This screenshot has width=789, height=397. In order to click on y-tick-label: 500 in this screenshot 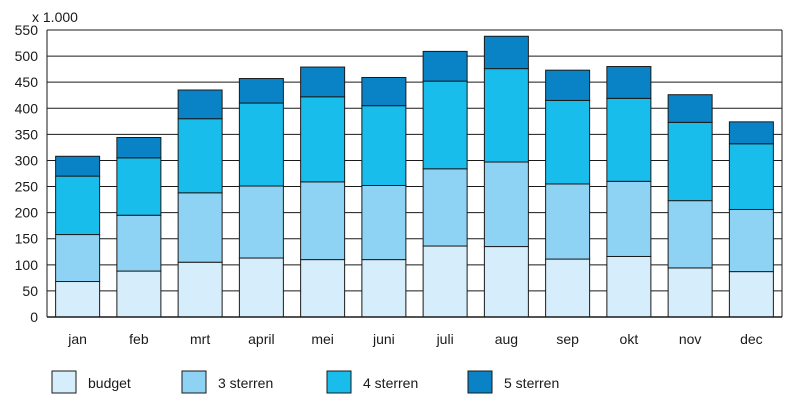, I will do `click(27, 56)`.